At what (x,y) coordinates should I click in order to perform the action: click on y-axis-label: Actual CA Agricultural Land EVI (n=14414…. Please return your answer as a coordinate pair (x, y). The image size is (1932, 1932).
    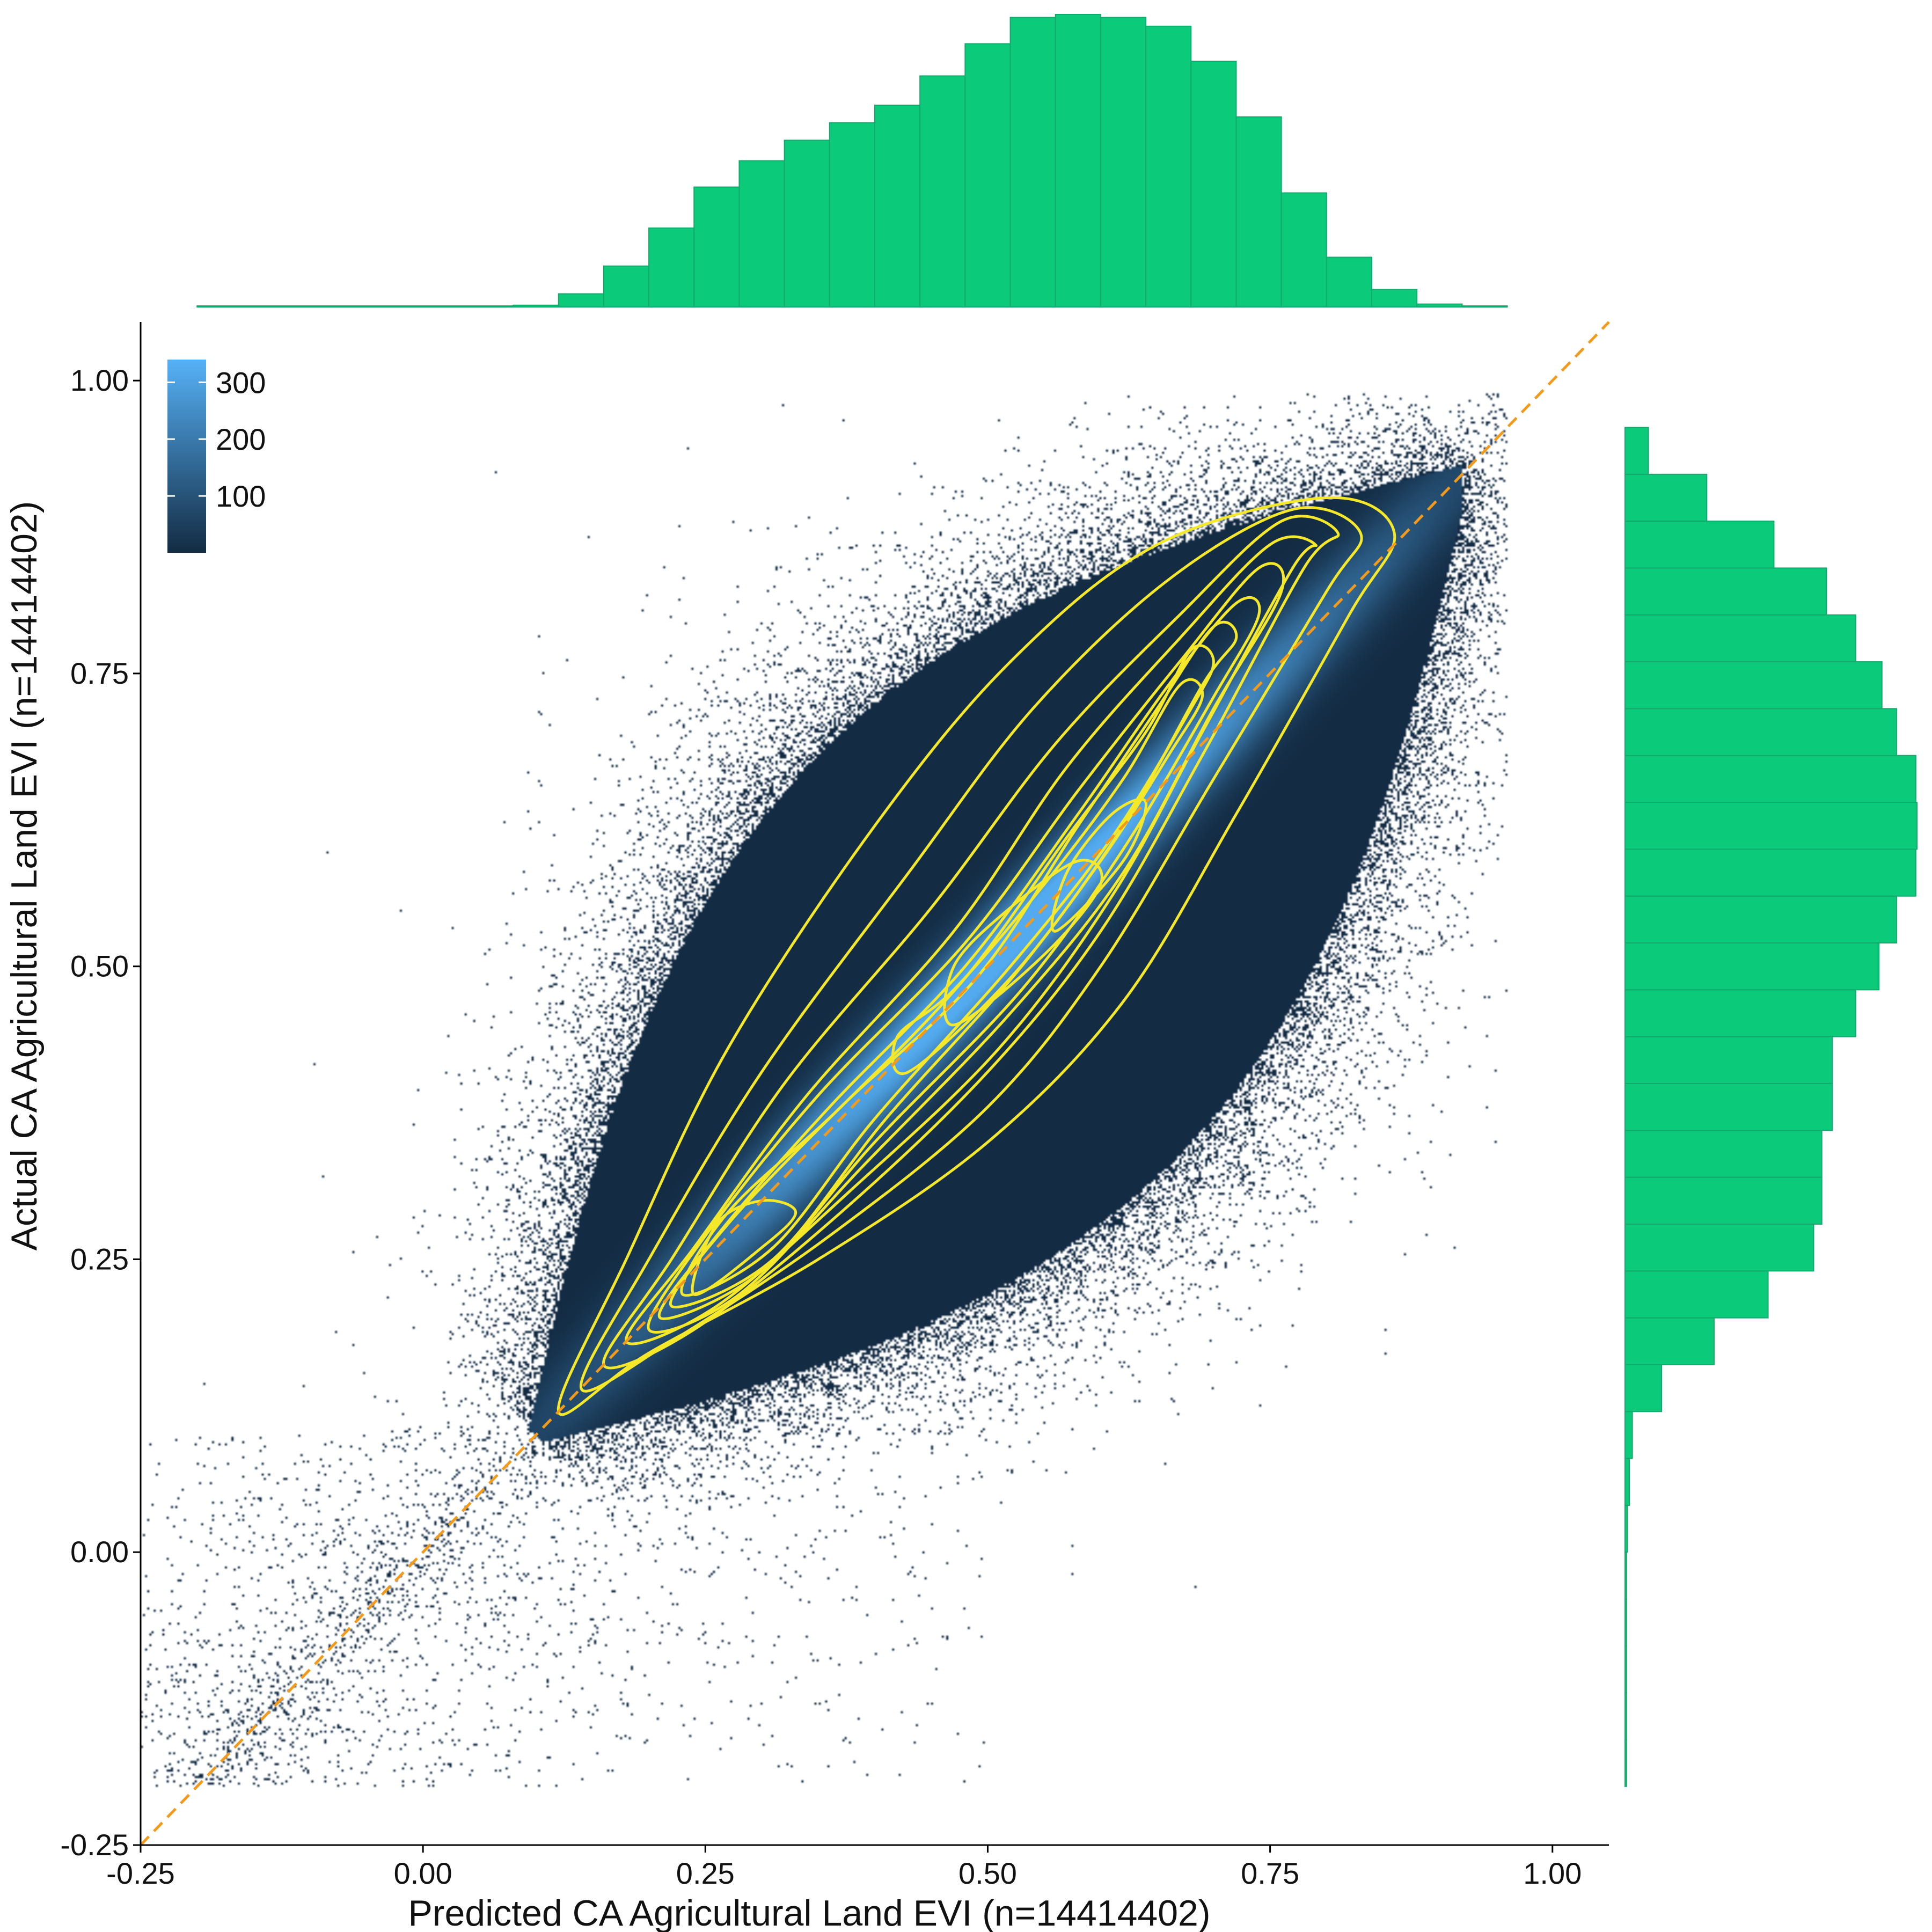
    Looking at the image, I should click on (24, 876).